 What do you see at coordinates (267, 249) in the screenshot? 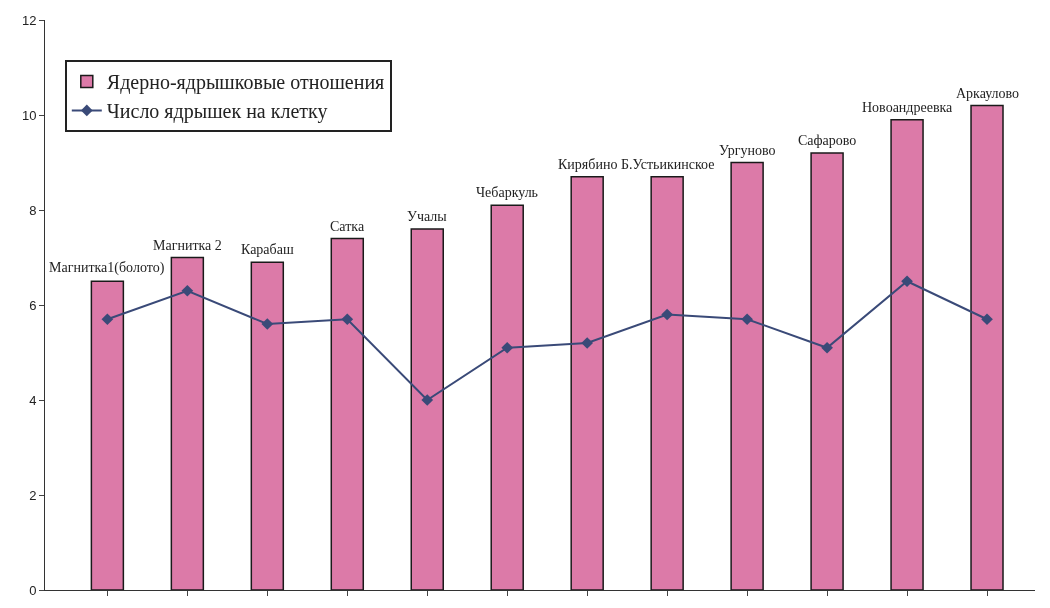
I see `x-tick-label: Карабаш` at bounding box center [267, 249].